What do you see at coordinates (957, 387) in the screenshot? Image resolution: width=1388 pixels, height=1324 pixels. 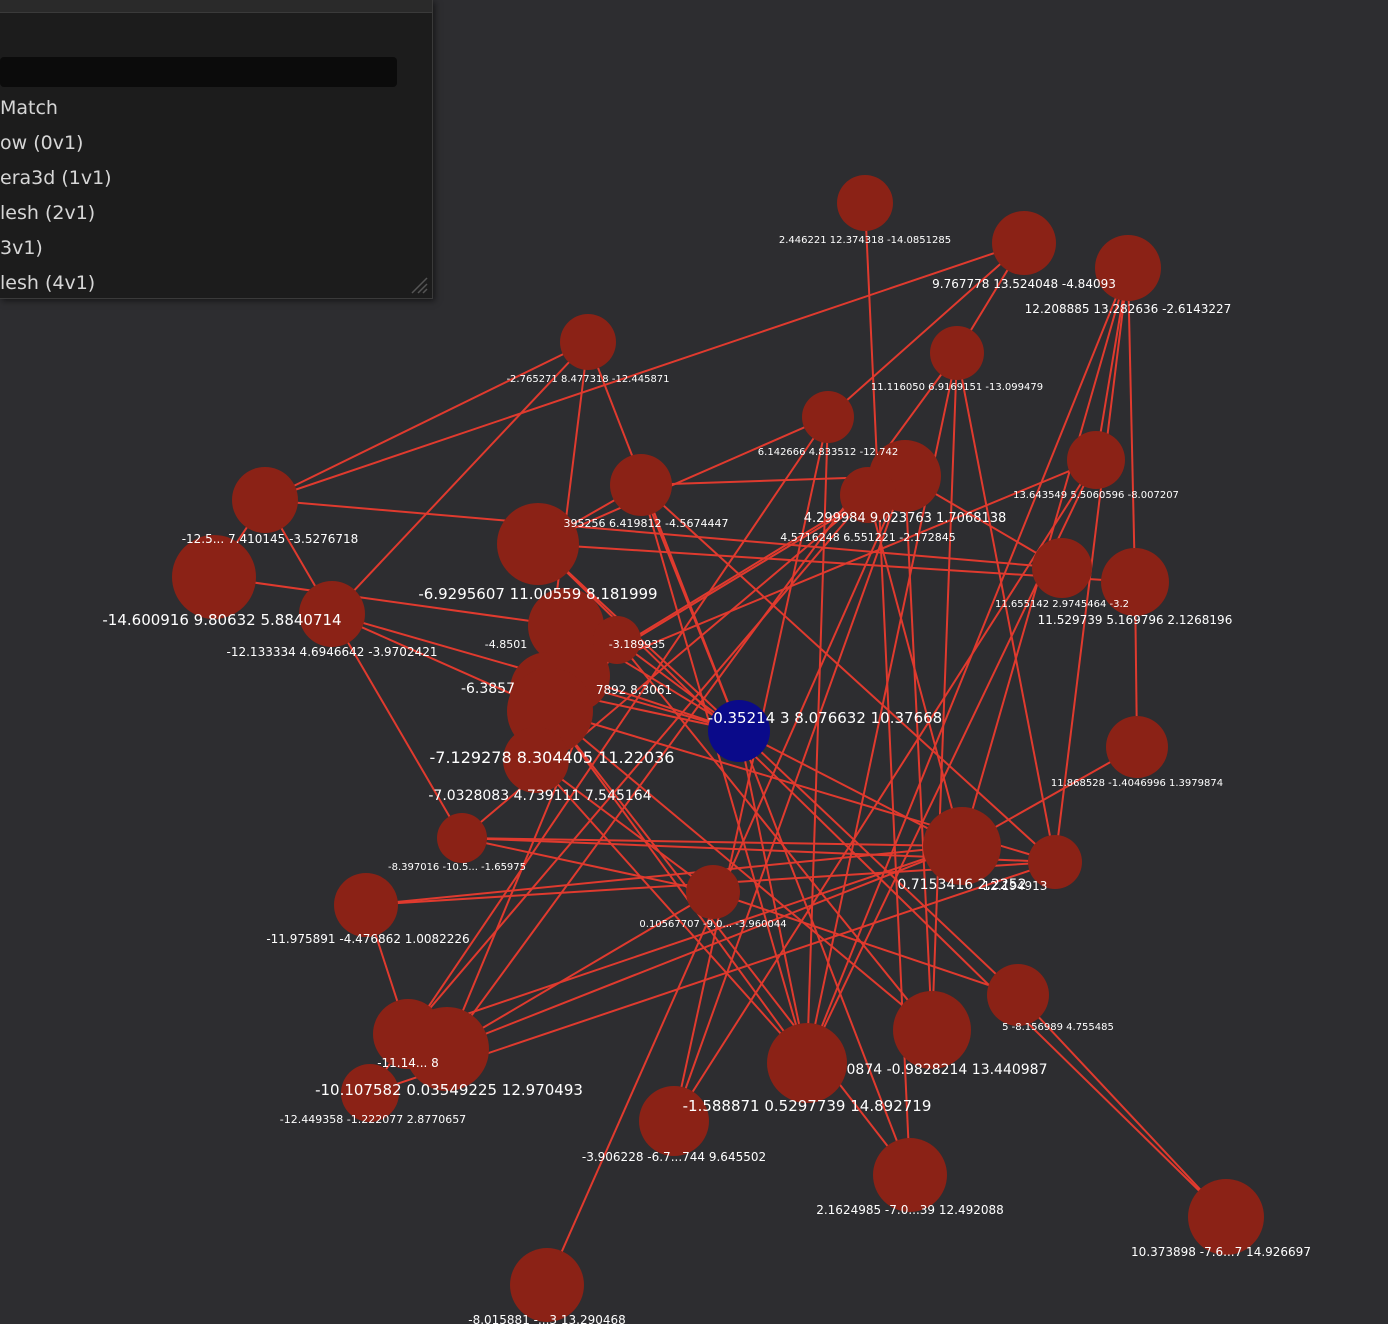 I see `graph-node-label: 11.116050 6.9169151 -13.099479` at bounding box center [957, 387].